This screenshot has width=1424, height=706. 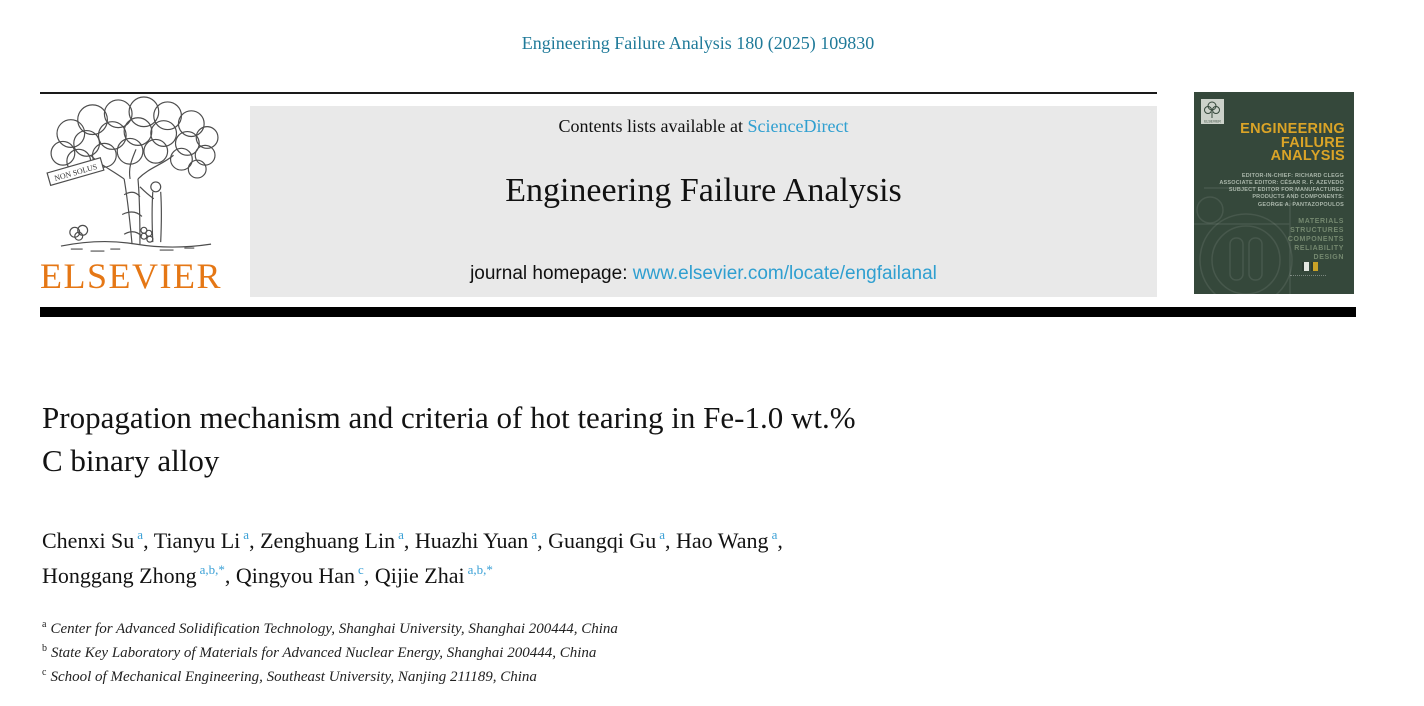 I want to click on author-name: Hao Wang, so click(x=722, y=540).